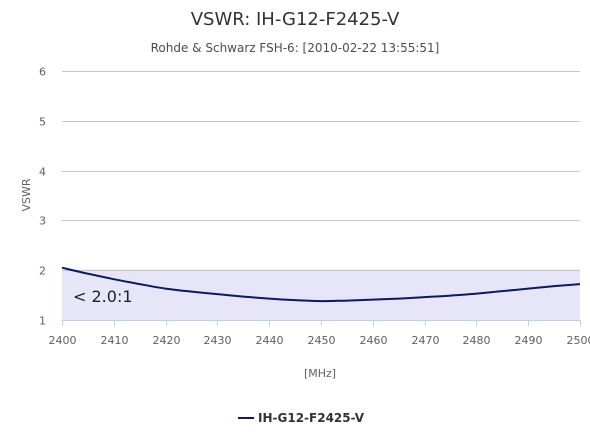  I want to click on threshold-band, so click(321, 294).